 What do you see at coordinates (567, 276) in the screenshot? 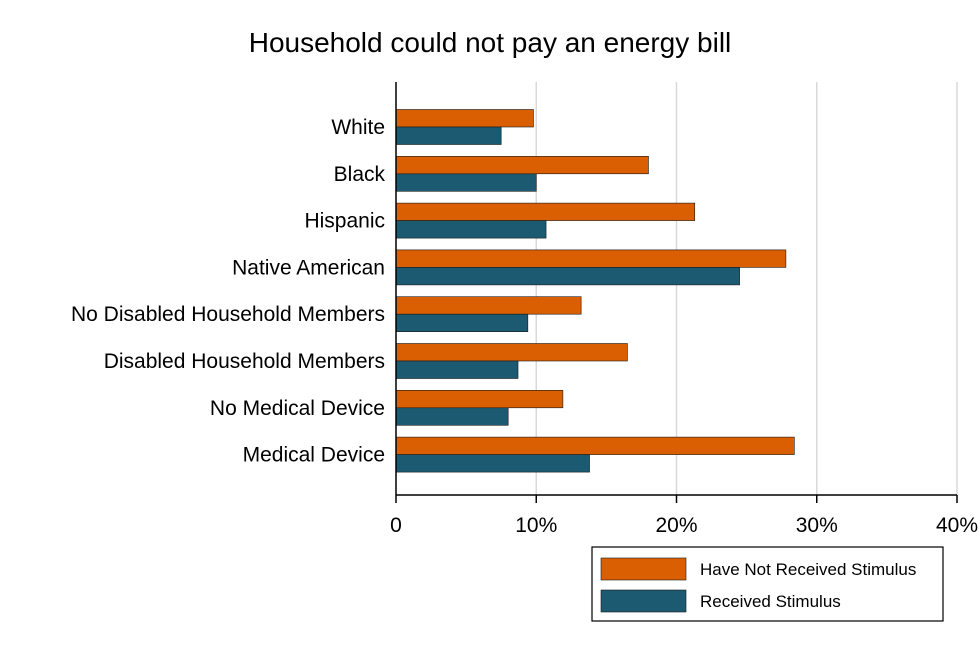
I see `bar-native-american-received-stimulus` at bounding box center [567, 276].